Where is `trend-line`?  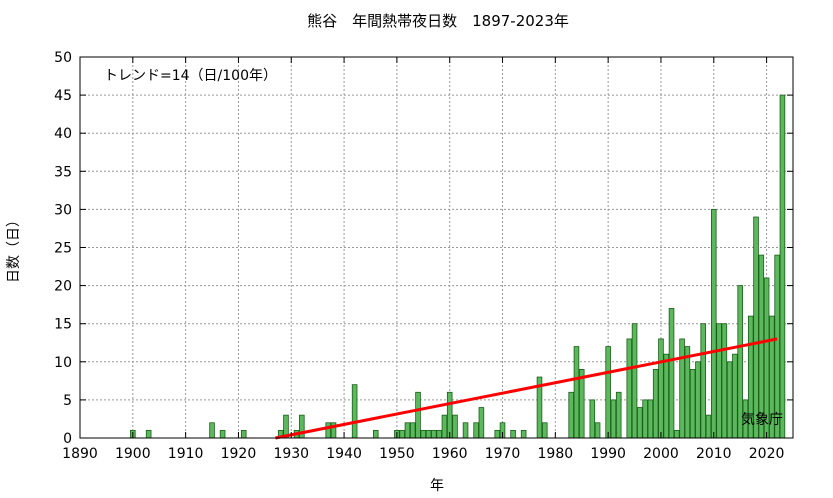
trend-line is located at coordinates (526, 388).